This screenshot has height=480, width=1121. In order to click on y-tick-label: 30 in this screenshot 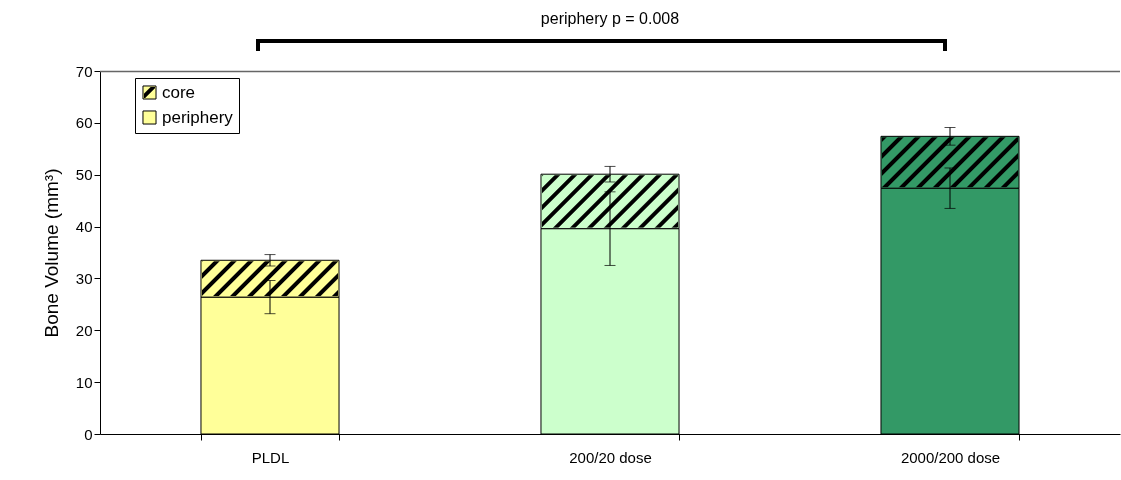, I will do `click(84, 278)`.